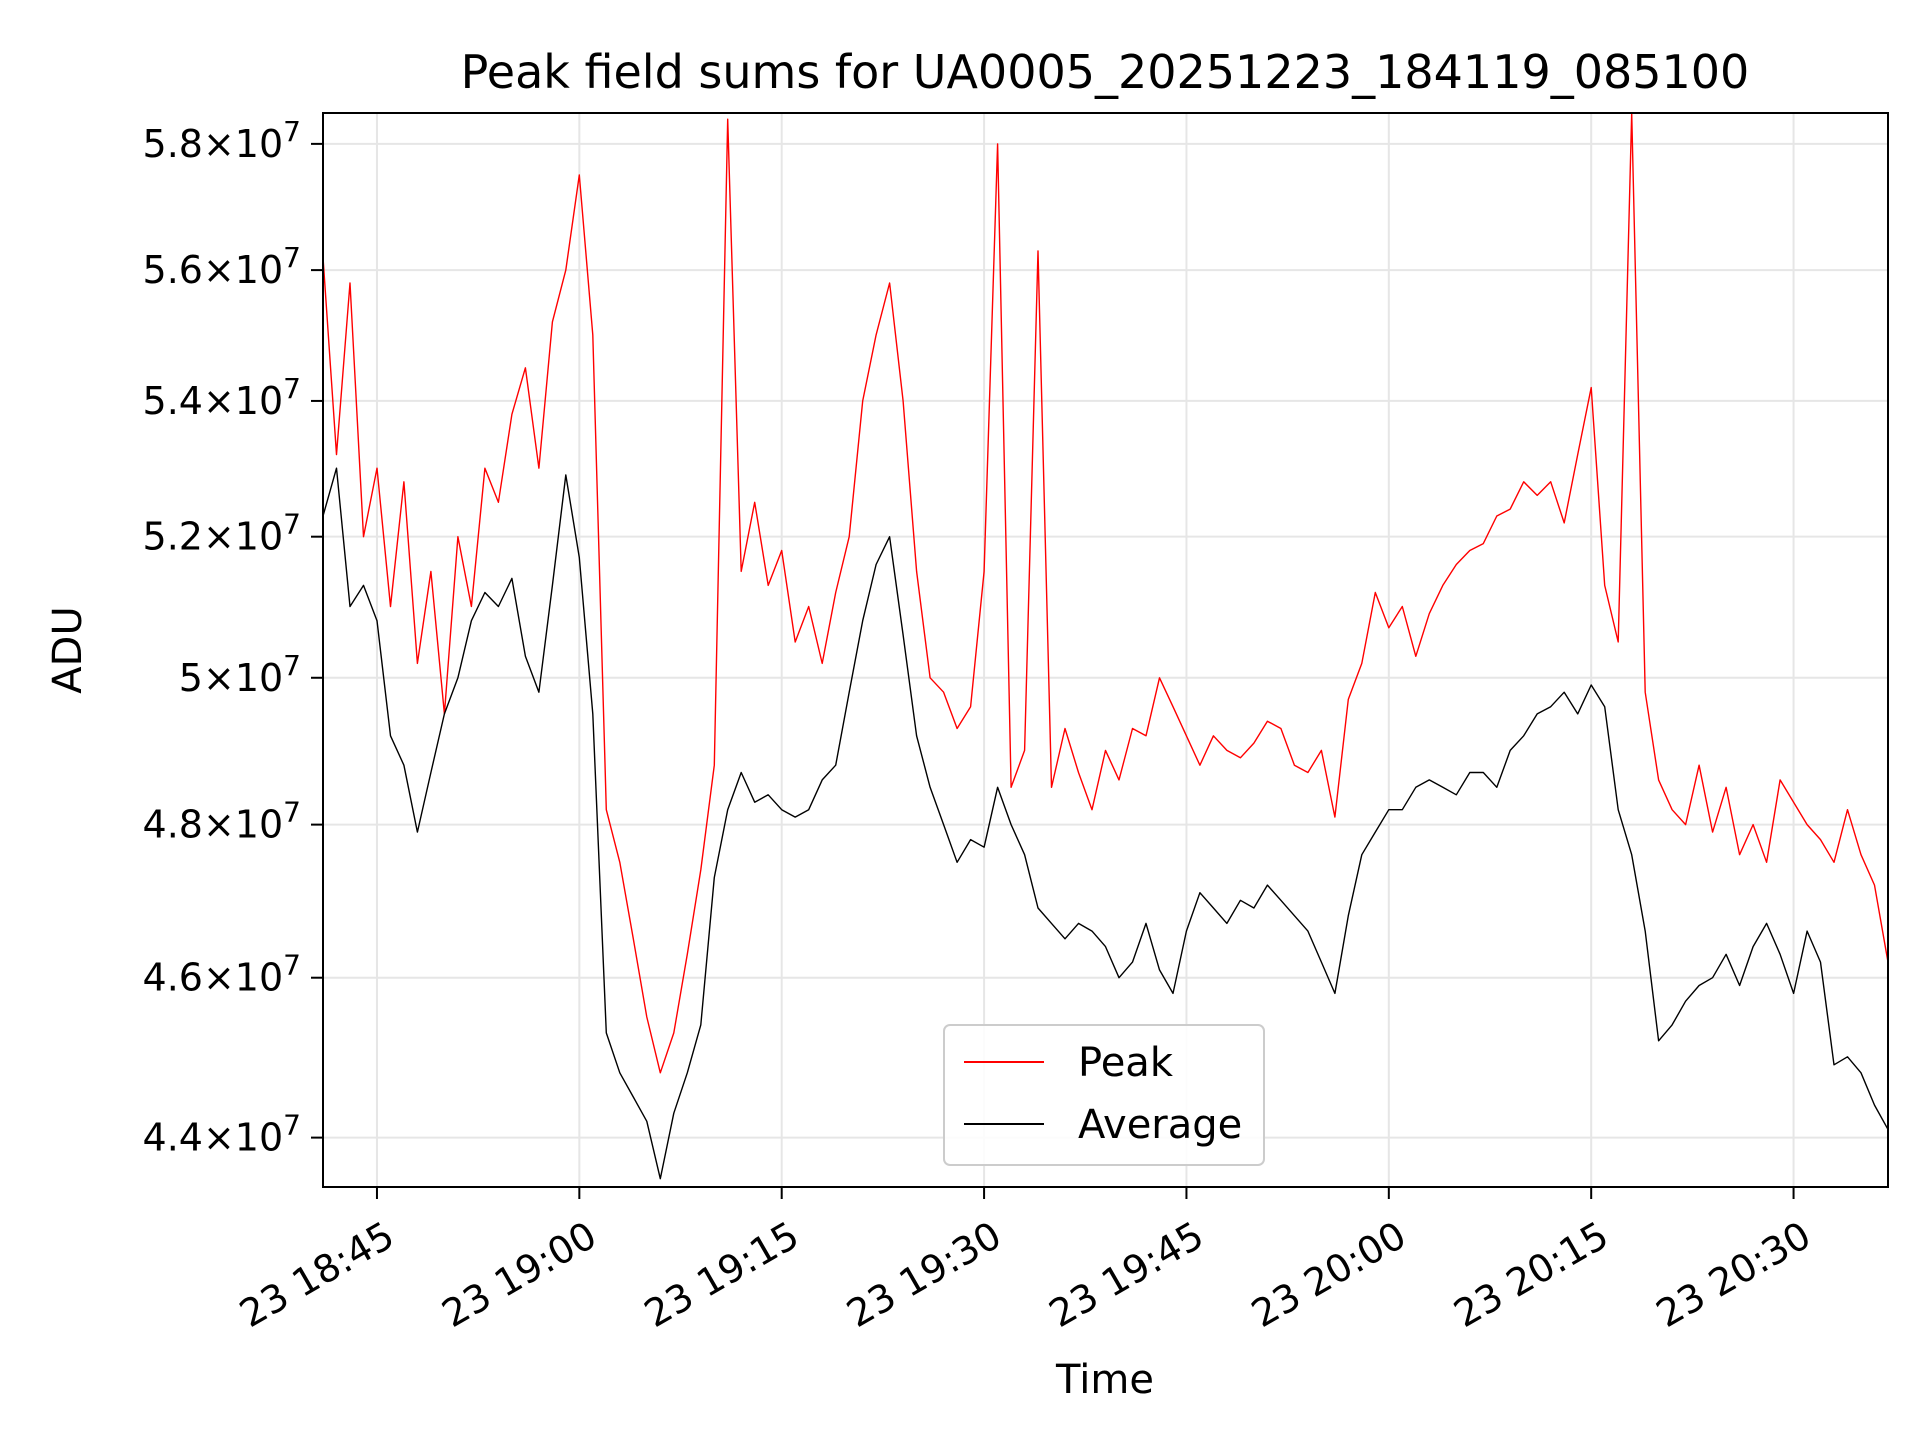 This screenshot has height=1440, width=1920. Describe the element at coordinates (1160, 1125) in the screenshot. I see `legend-label-average: Average` at that location.